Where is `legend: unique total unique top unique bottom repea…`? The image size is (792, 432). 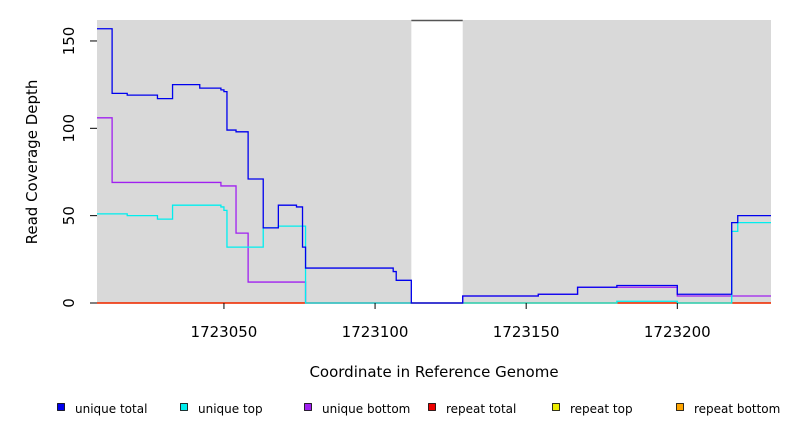 legend: unique total unique top unique bottom repea… is located at coordinates (418, 409).